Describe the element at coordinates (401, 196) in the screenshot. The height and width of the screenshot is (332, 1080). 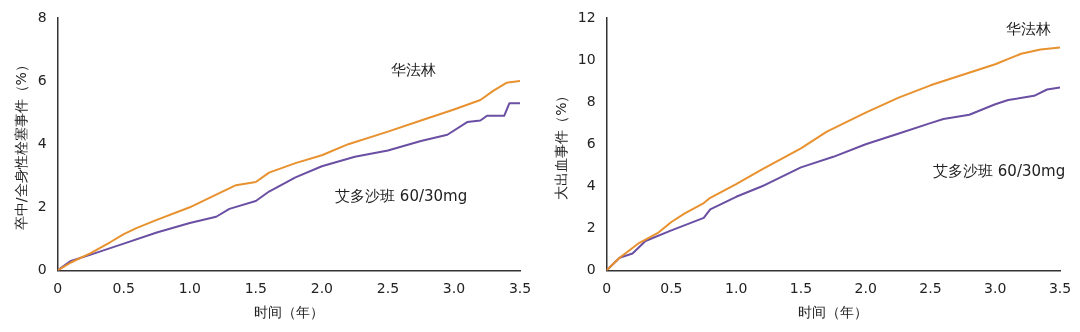
I see `series-label: 艾多沙班 60/30mg` at that location.